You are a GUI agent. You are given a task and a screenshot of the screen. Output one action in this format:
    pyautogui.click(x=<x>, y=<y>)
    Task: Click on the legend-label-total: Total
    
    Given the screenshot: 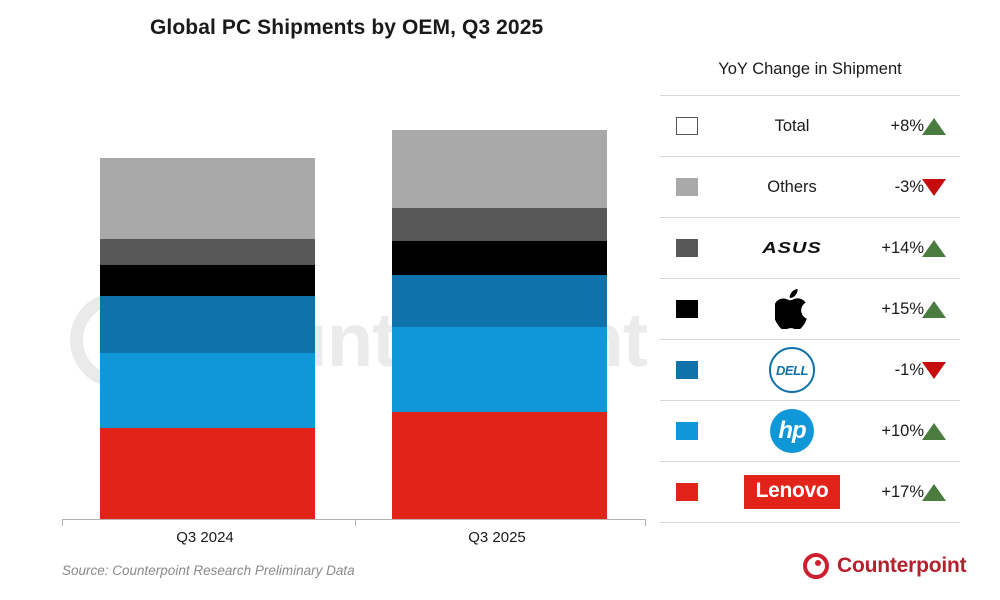 What is the action you would take?
    pyautogui.click(x=792, y=125)
    